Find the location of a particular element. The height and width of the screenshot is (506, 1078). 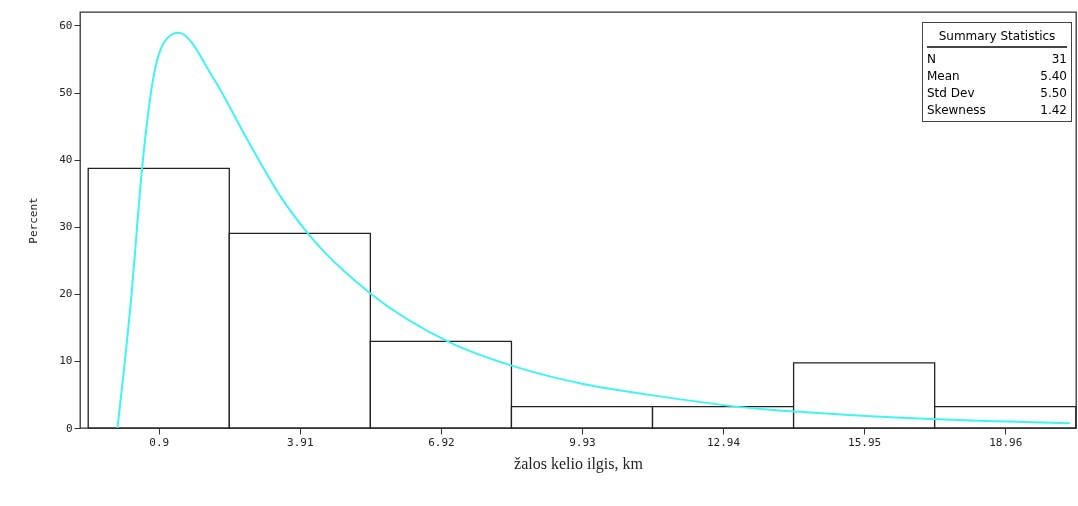

x-tick-label: 0.9 is located at coordinates (159, 442).